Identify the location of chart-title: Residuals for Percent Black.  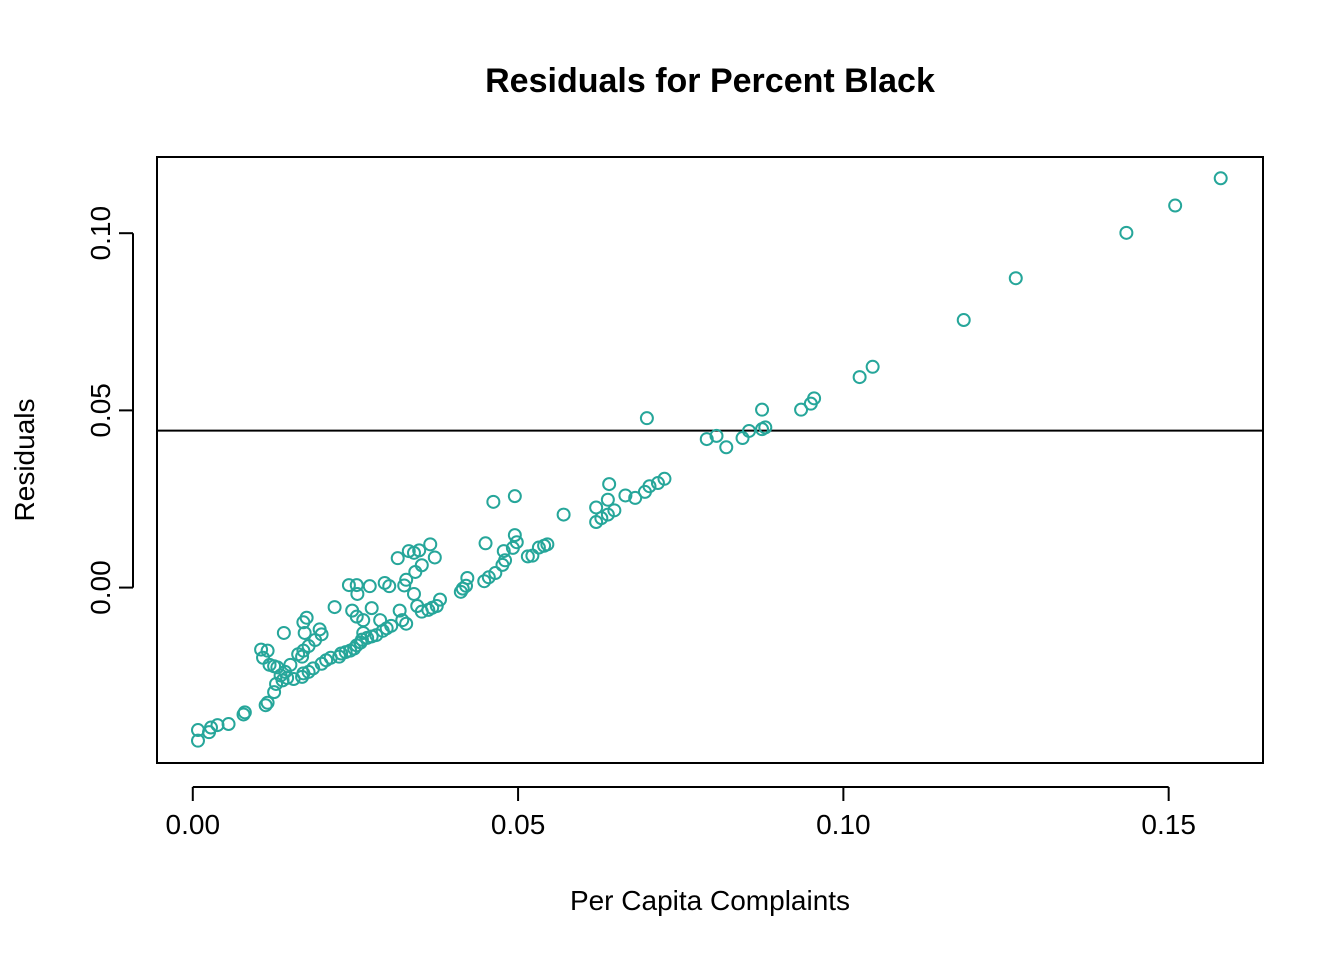
(710, 81).